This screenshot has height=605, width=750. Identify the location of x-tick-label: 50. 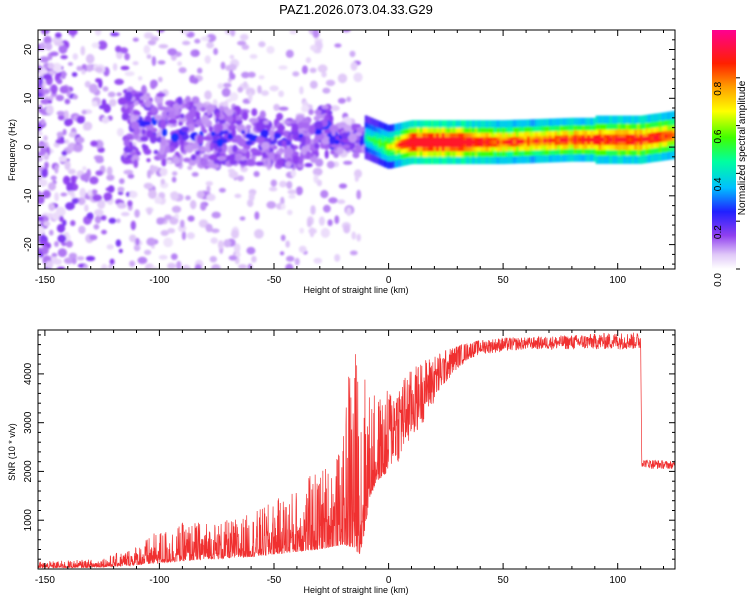
(504, 280).